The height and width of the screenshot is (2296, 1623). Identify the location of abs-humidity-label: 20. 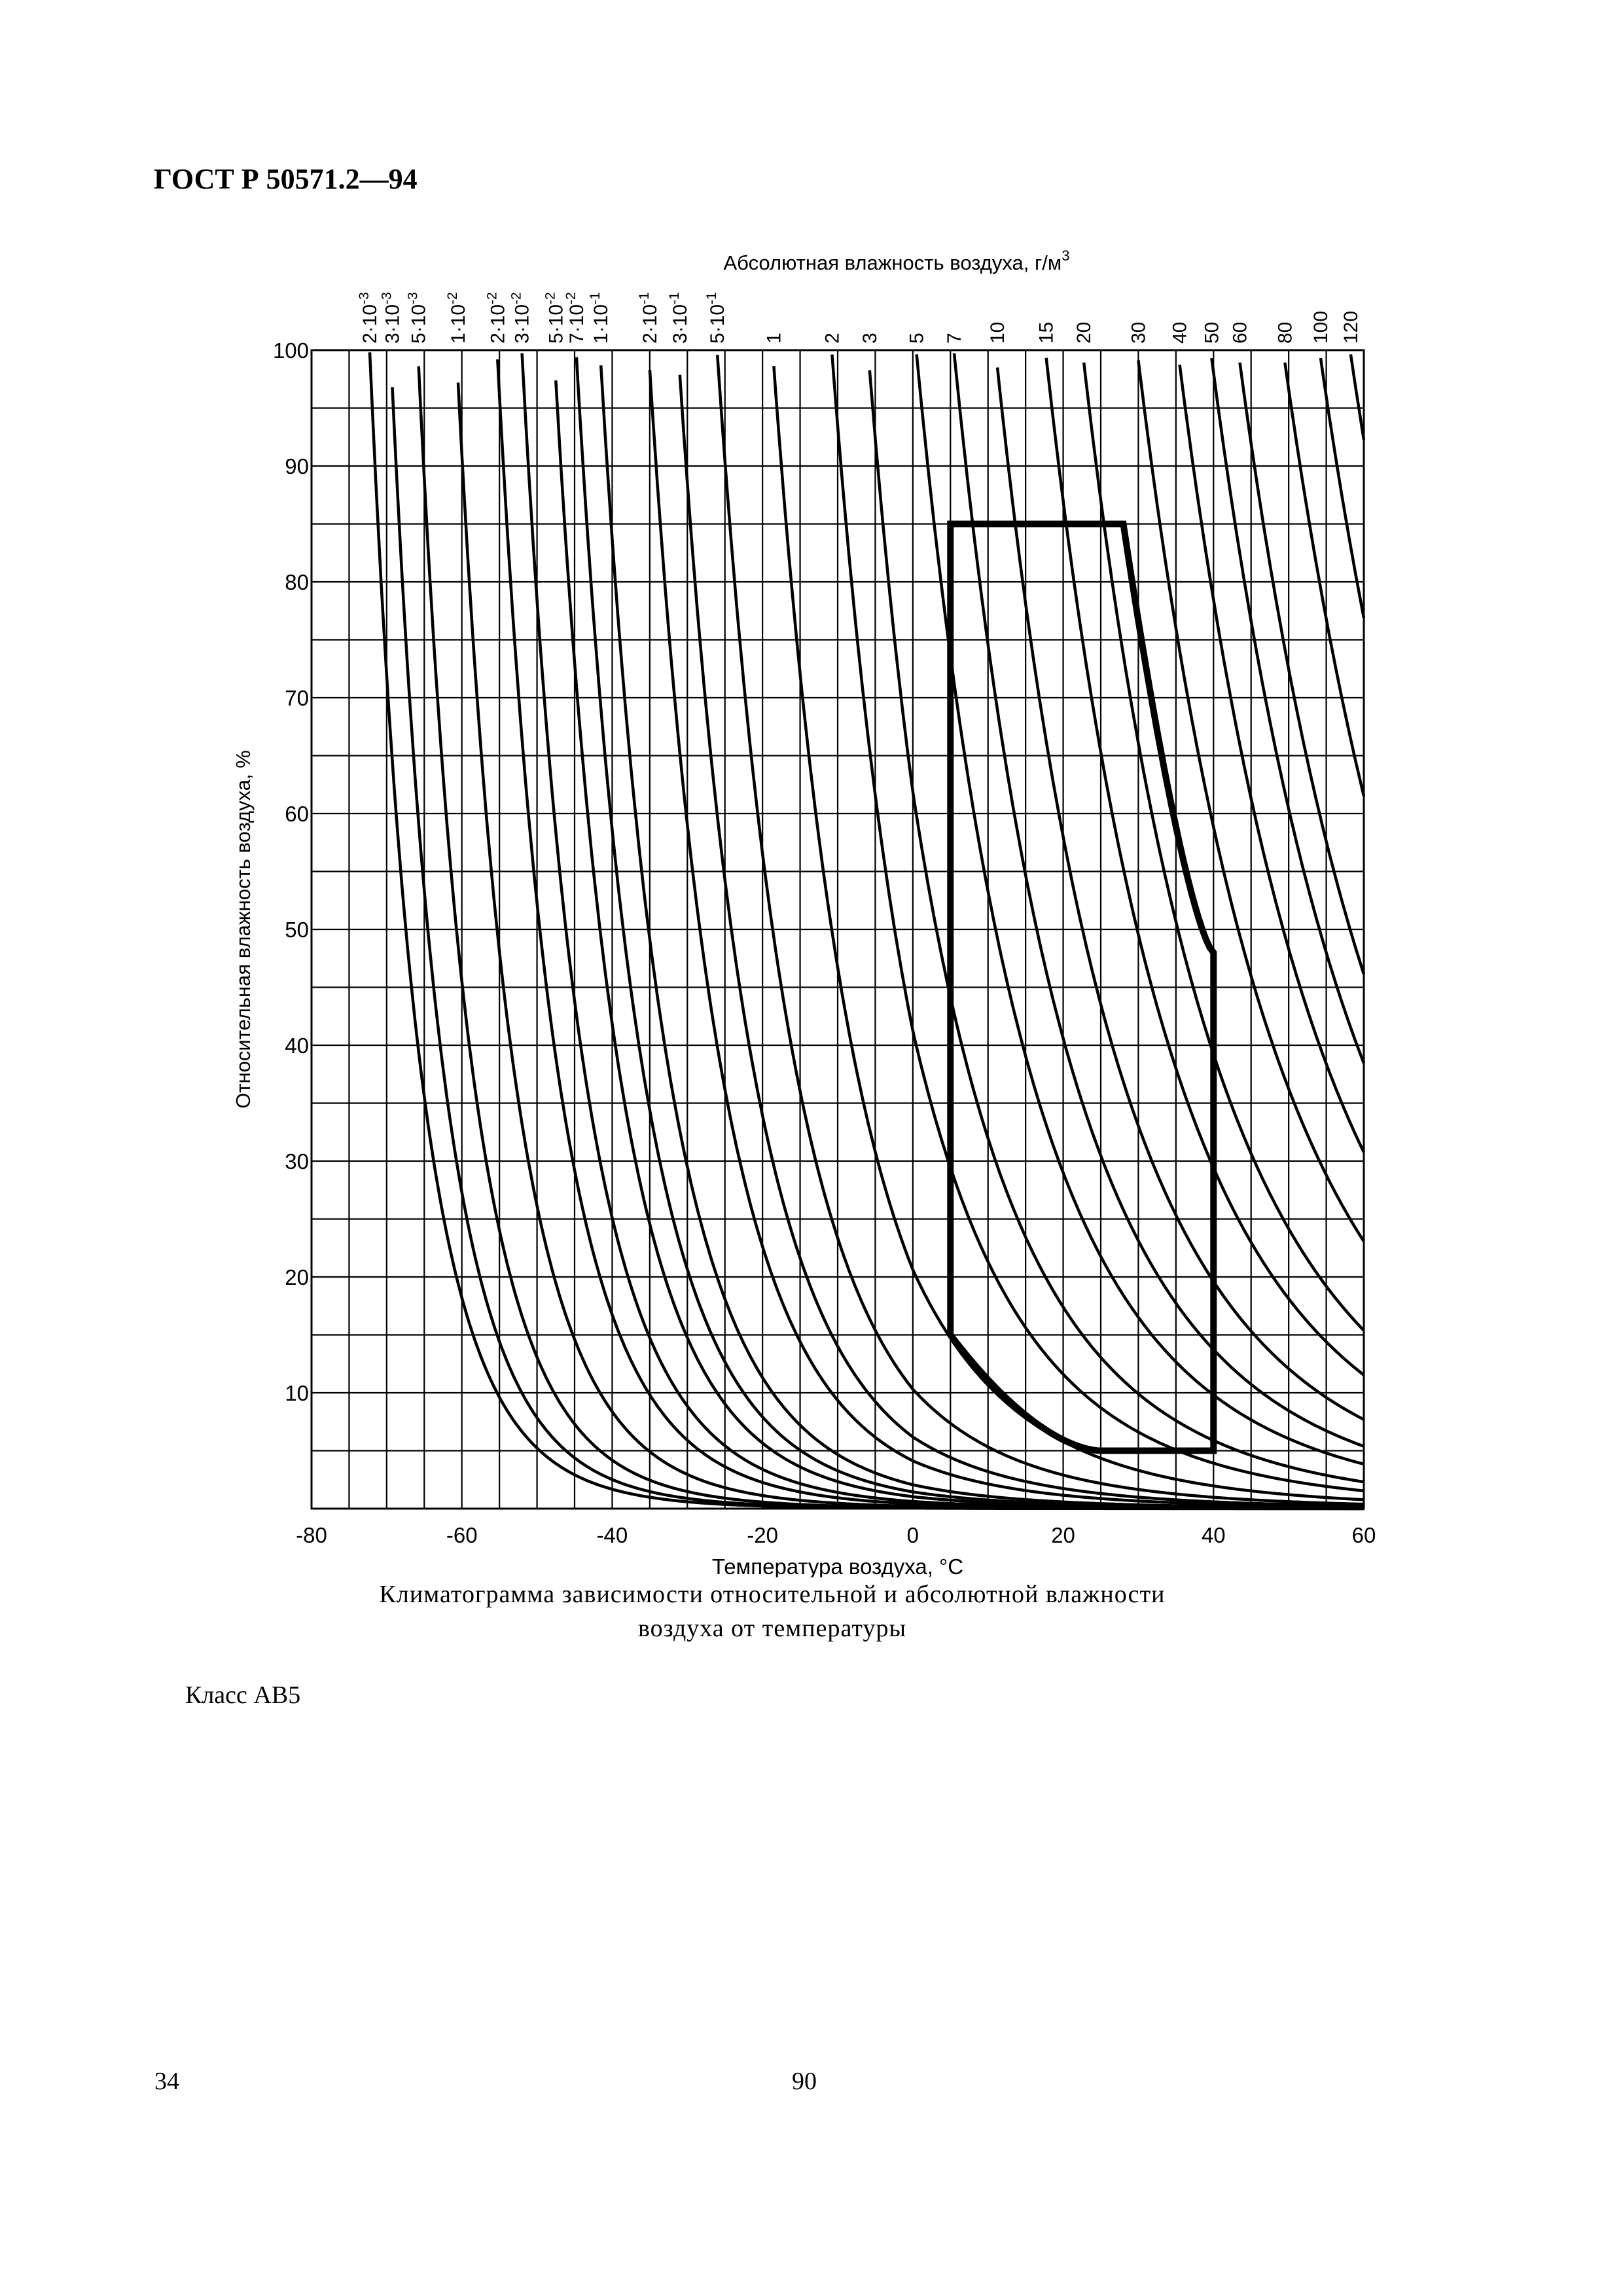
(1084, 333).